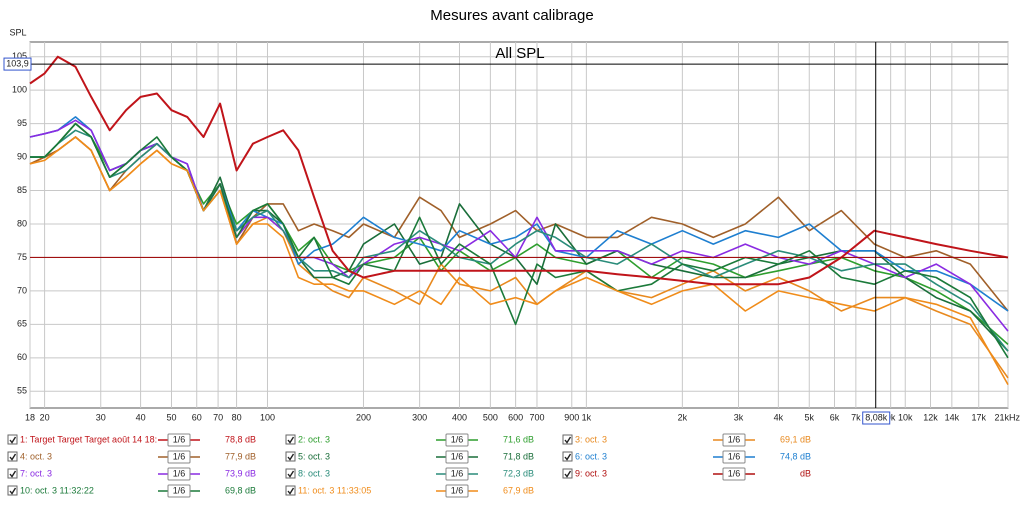 The height and width of the screenshot is (508, 1024). I want to click on x-tick-label: 17k, so click(978, 417).